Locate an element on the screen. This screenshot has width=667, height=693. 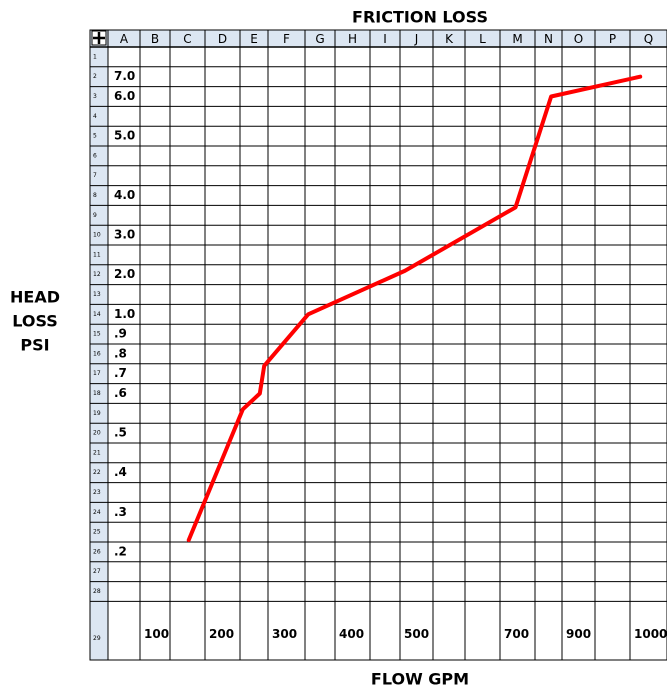
row-number: 25 is located at coordinates (97, 532).